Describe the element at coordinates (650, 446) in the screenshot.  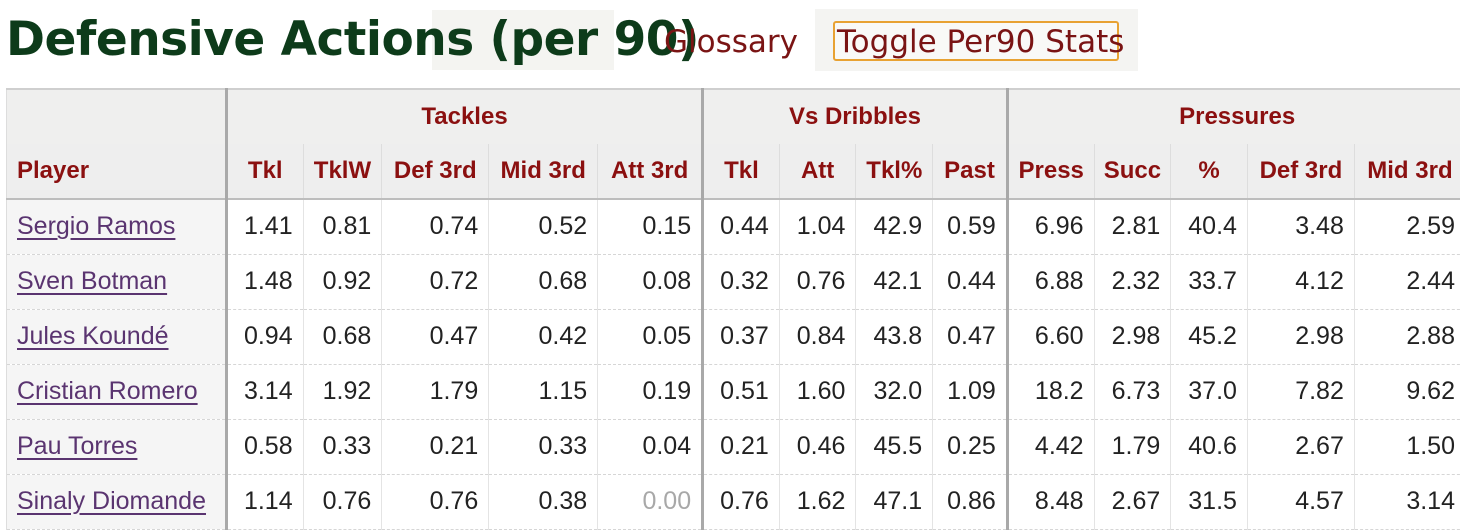
I see `stat-cell: 0.04` at that location.